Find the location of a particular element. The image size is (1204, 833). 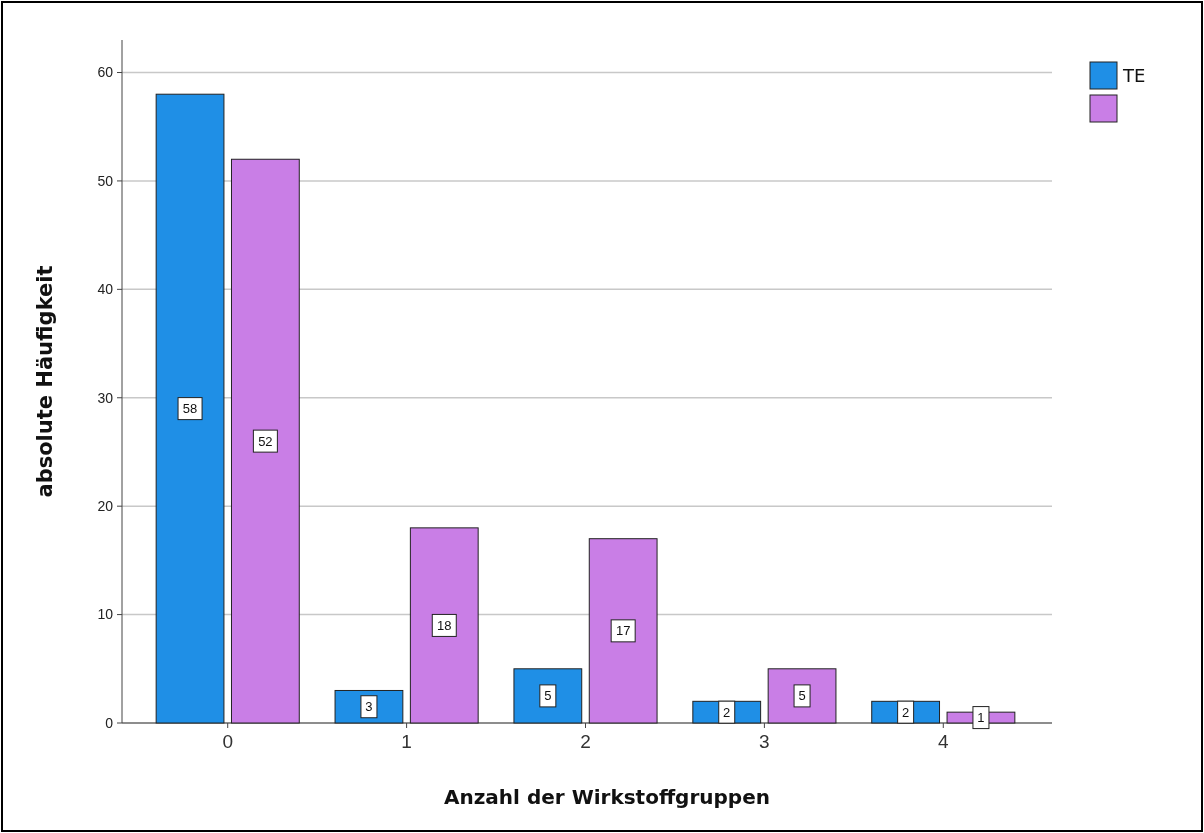

x-axis-title: Anzahl der Wirkstoffgruppen is located at coordinates (607, 797).